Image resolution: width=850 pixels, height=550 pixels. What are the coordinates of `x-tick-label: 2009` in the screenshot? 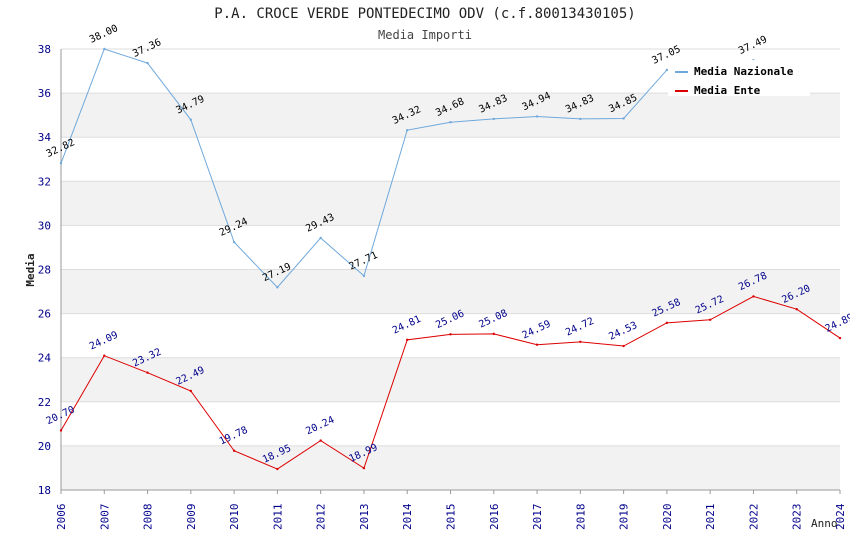 It's located at (191, 517).